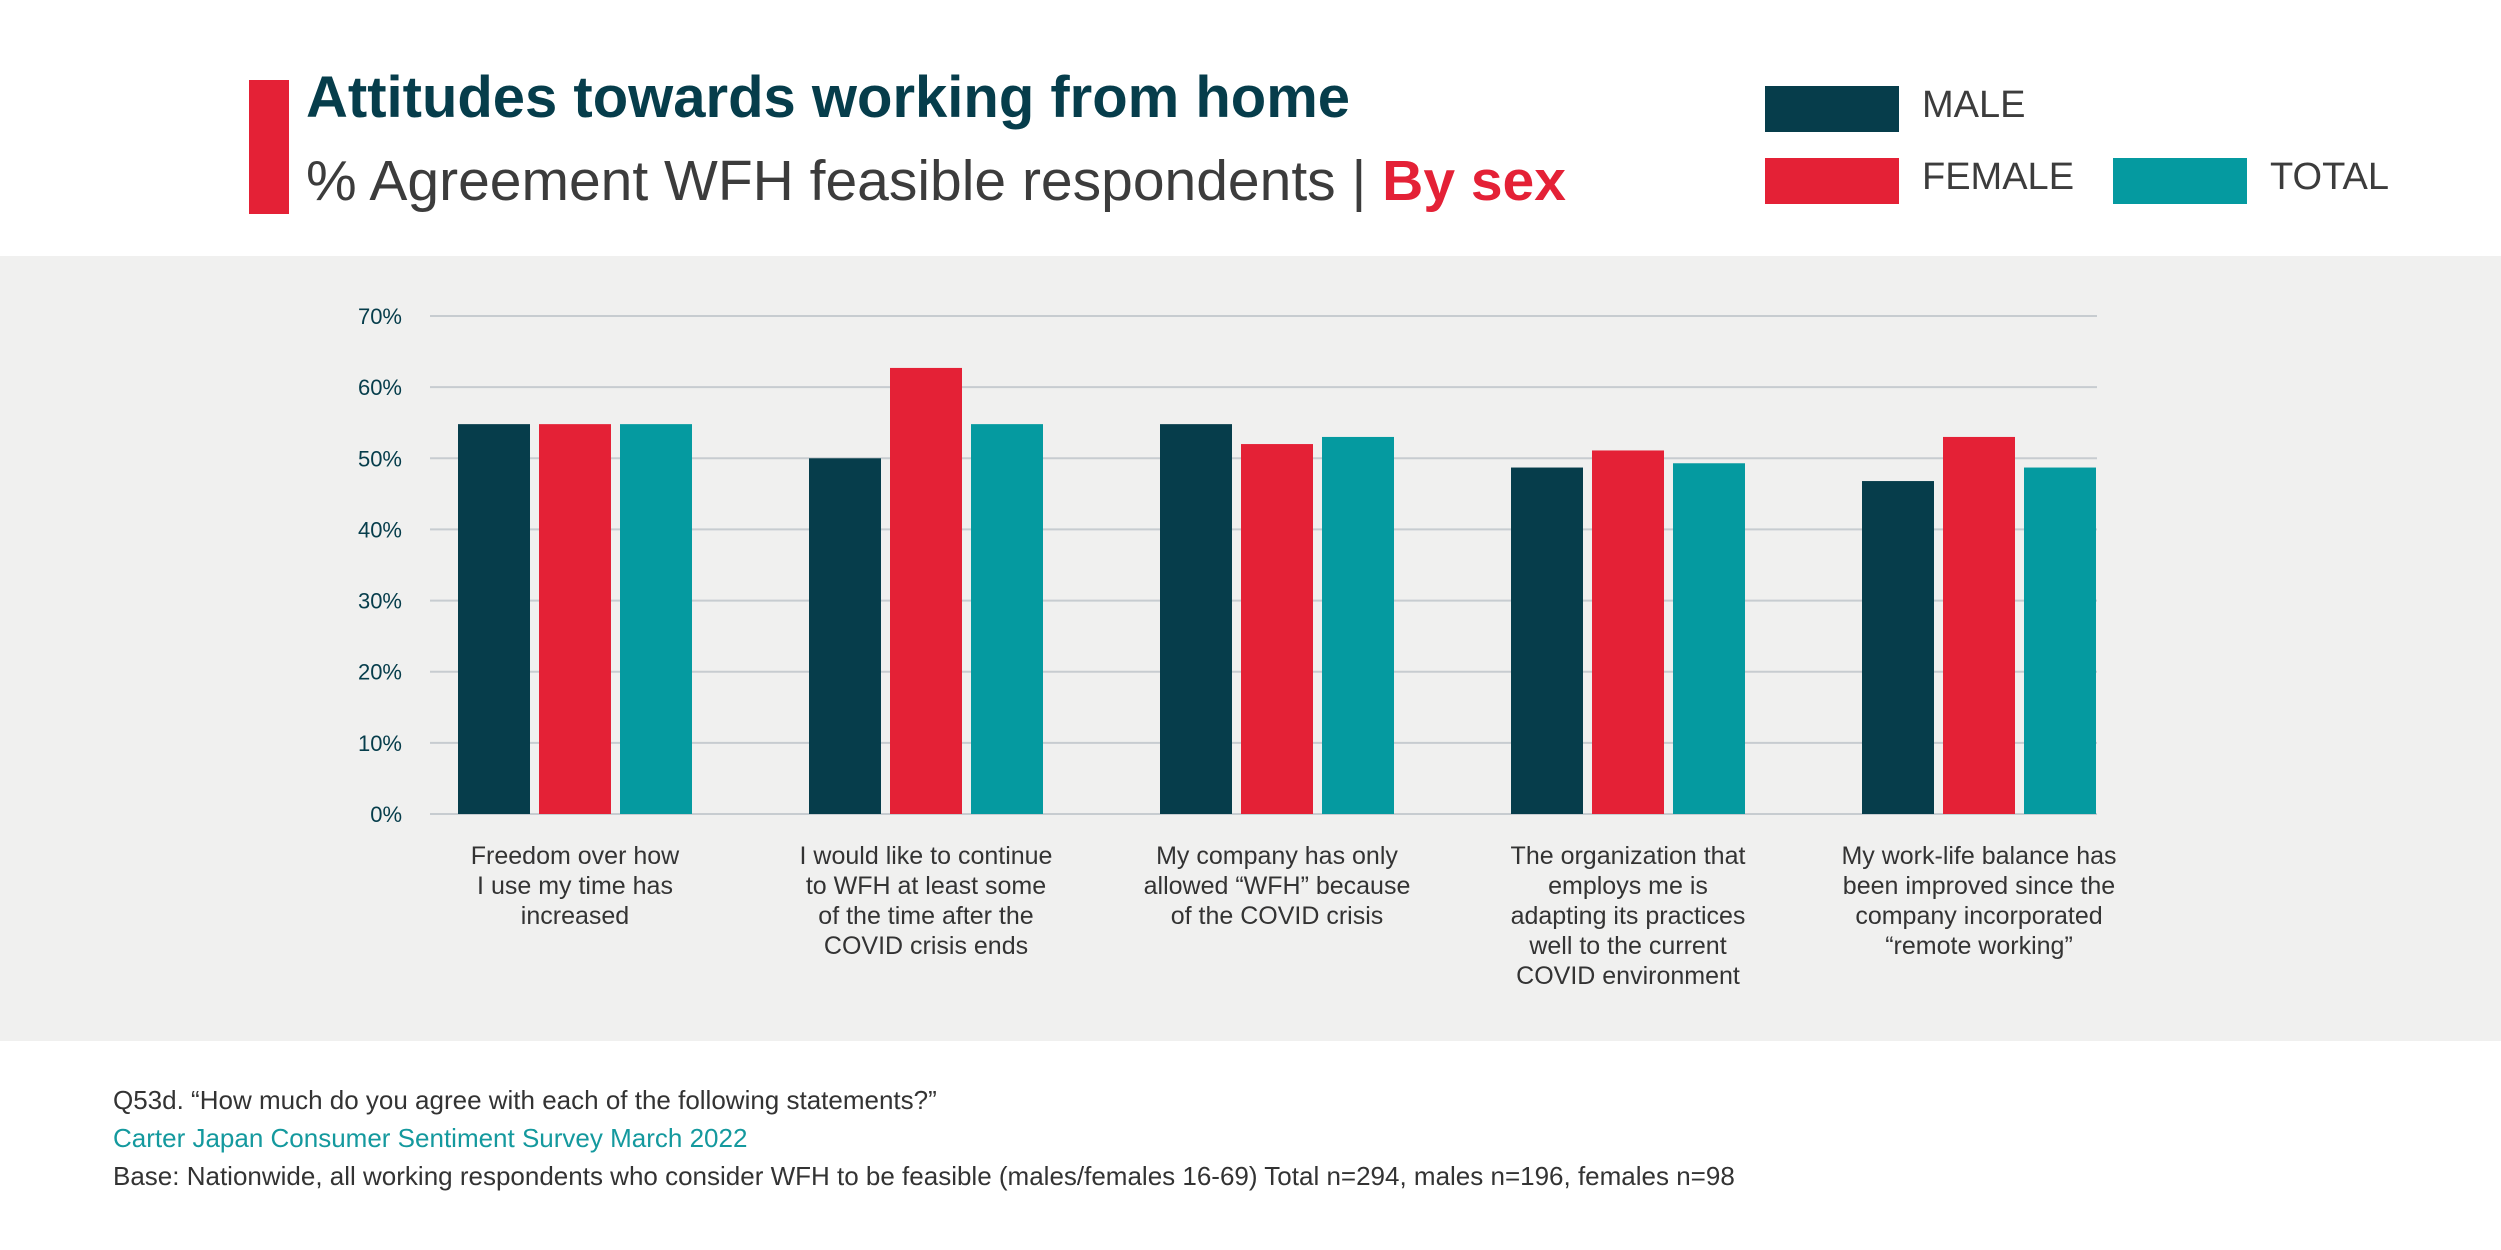 The width and height of the screenshot is (2501, 1250). Describe the element at coordinates (1277, 886) in the screenshot. I see `category-label-line: allowed “WFH” because` at that location.